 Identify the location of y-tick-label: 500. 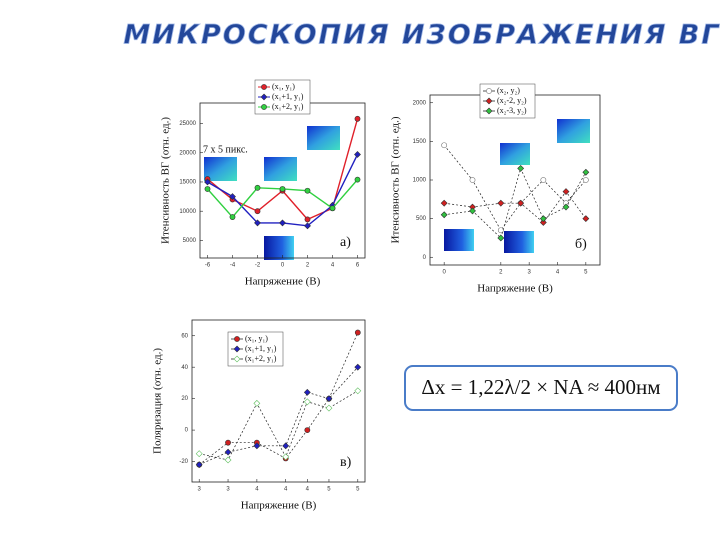
(421, 219).